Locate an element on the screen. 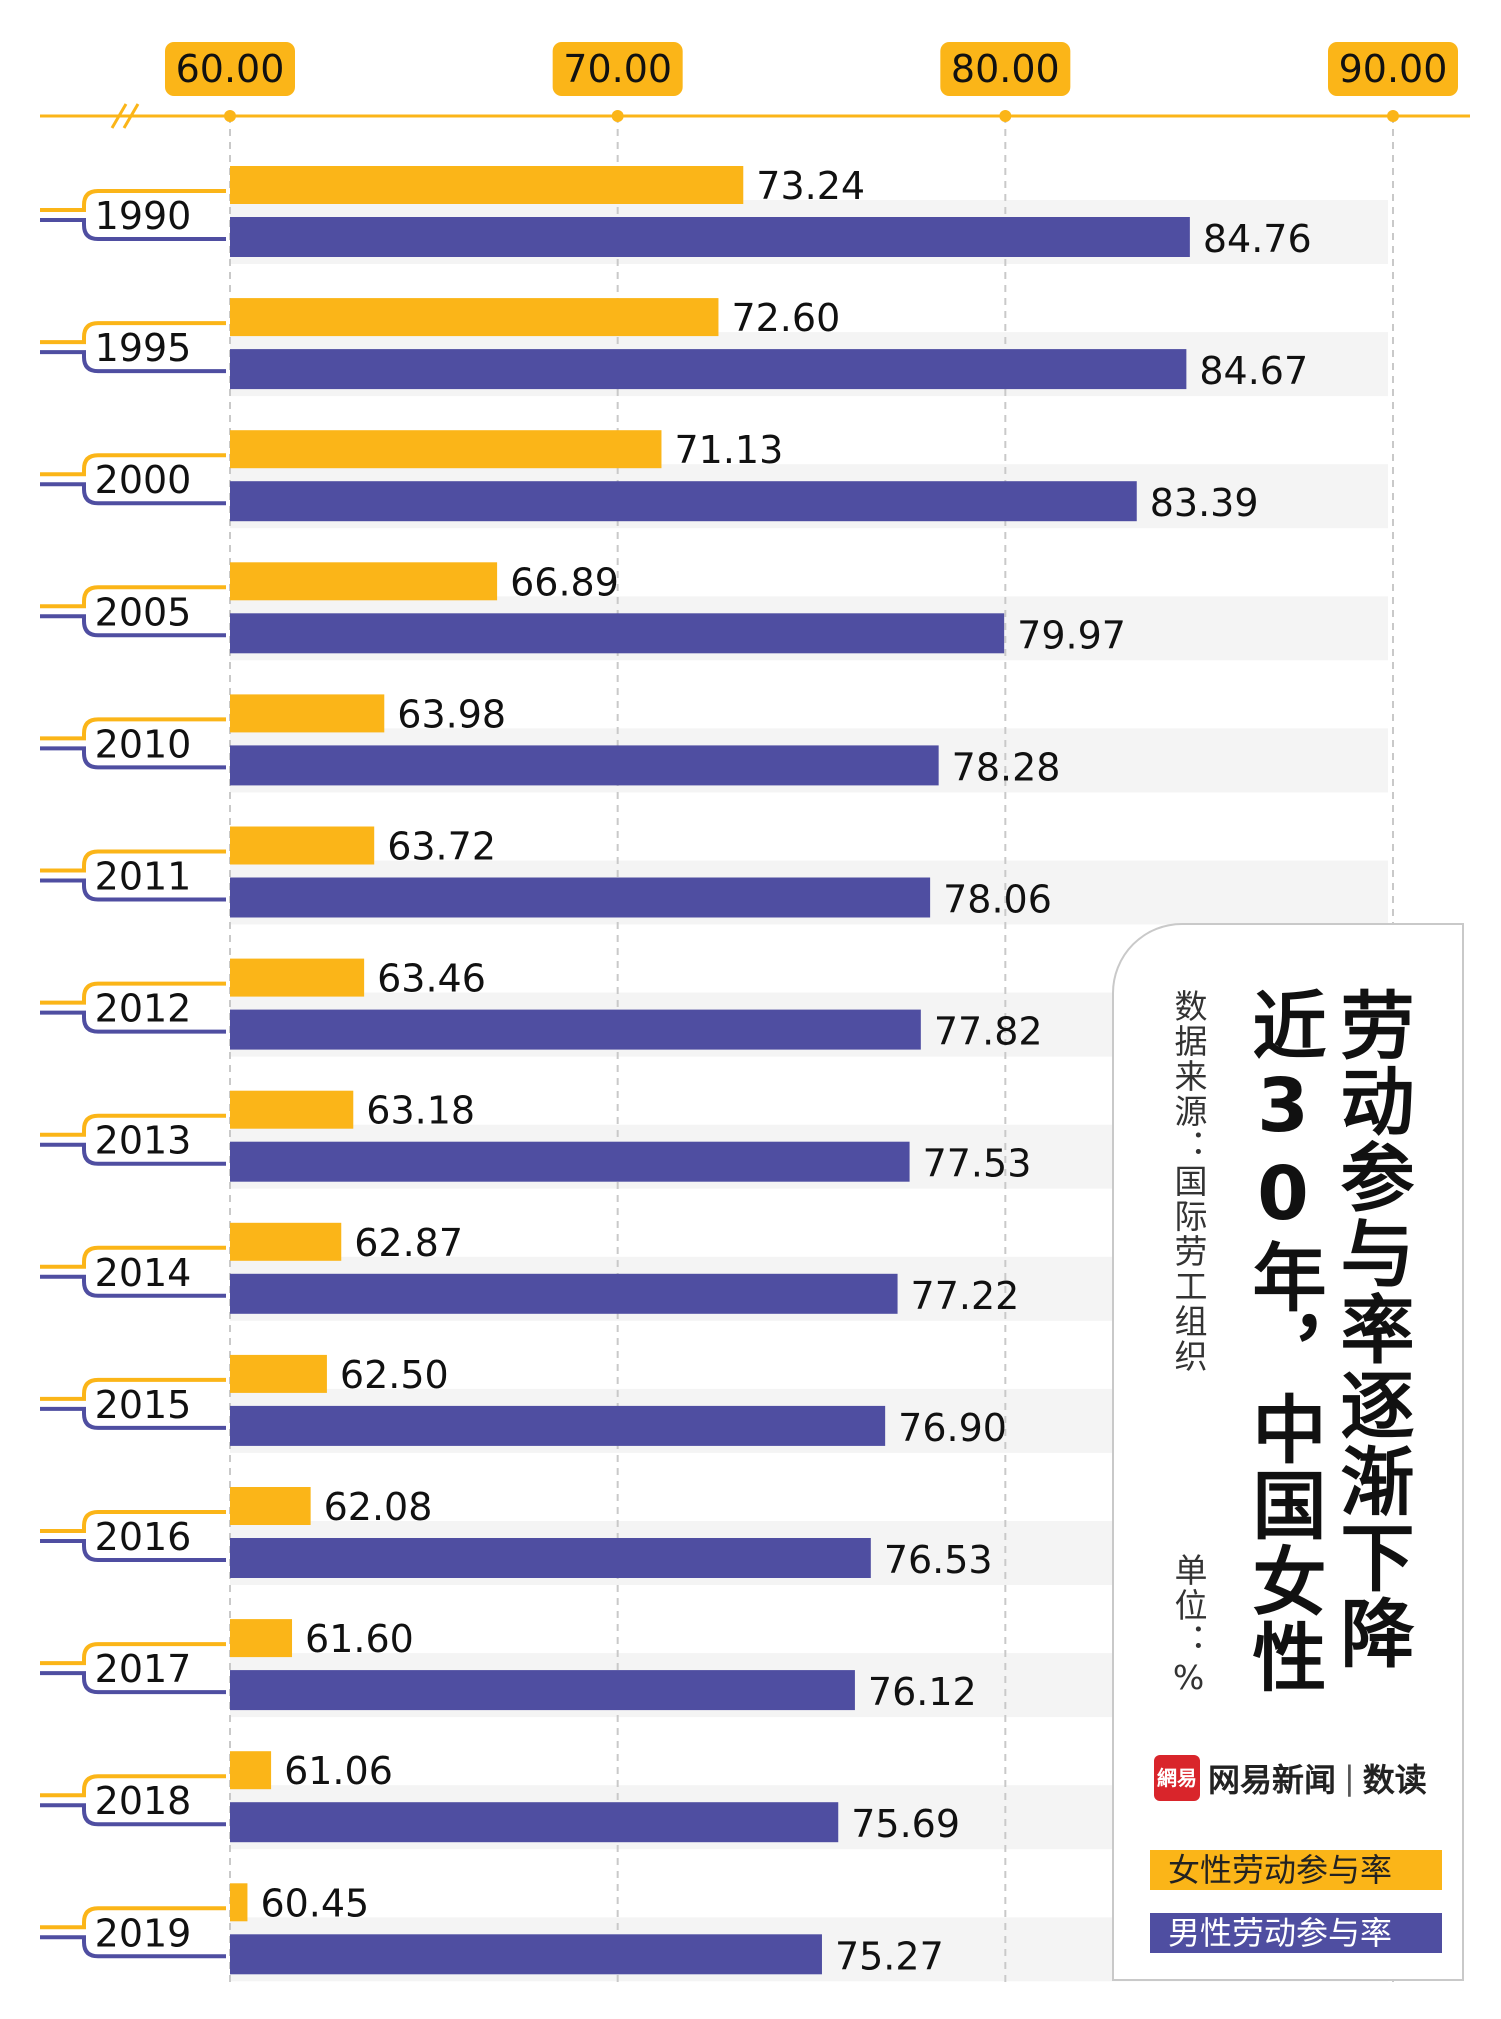 The height and width of the screenshot is (2019, 1501). legend-female: 女性劳动参与率 is located at coordinates (1296, 1870).